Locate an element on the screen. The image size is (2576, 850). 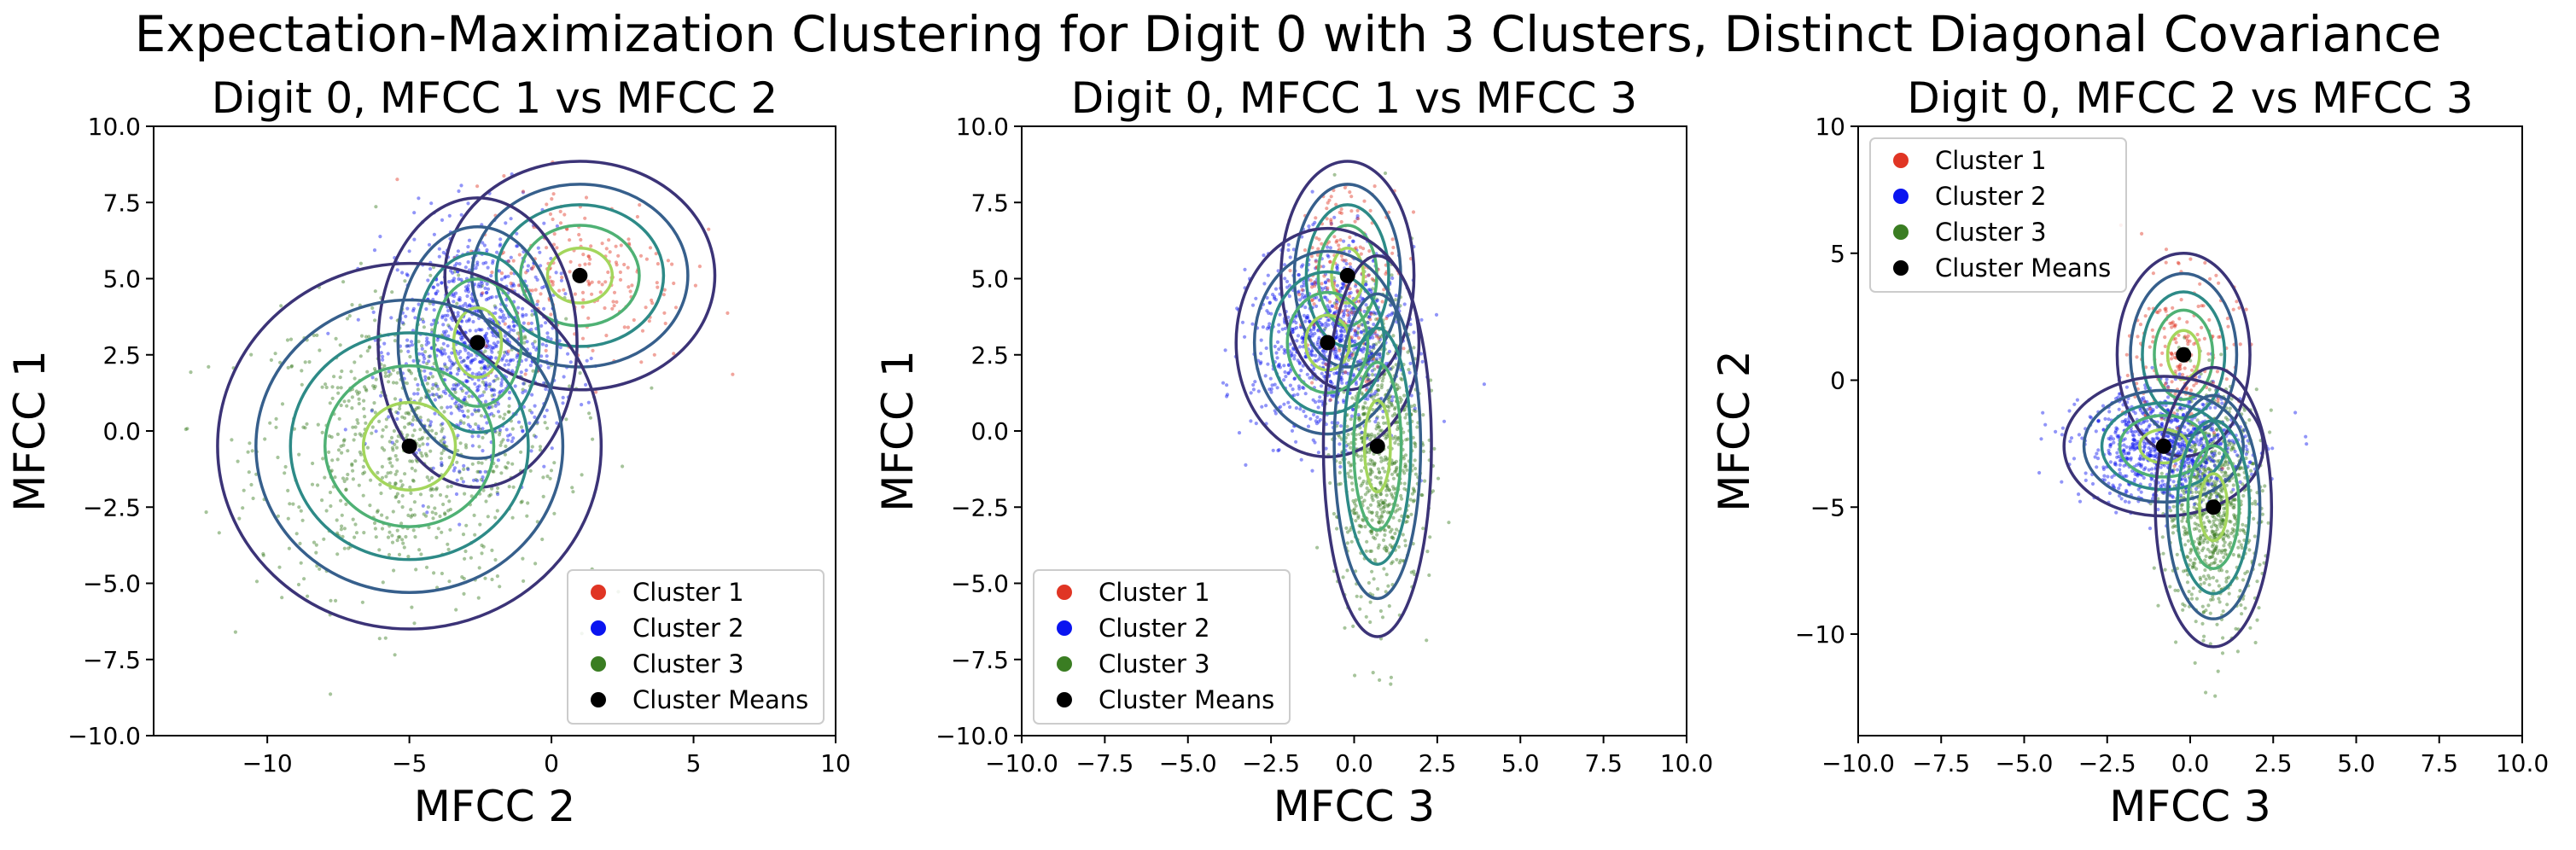
x-tick-label: −10.0 is located at coordinates (1021, 763).